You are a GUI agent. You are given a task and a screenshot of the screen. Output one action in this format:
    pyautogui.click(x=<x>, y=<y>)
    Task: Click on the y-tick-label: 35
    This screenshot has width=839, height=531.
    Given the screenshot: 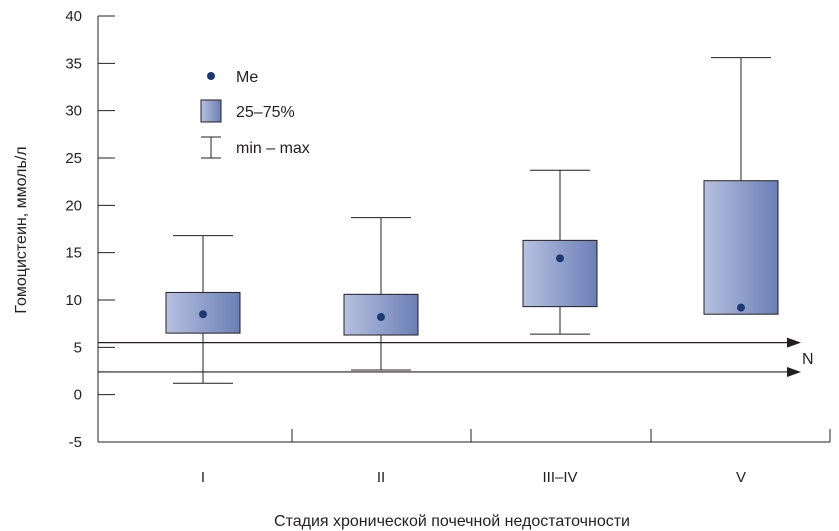 What is the action you would take?
    pyautogui.click(x=73, y=63)
    